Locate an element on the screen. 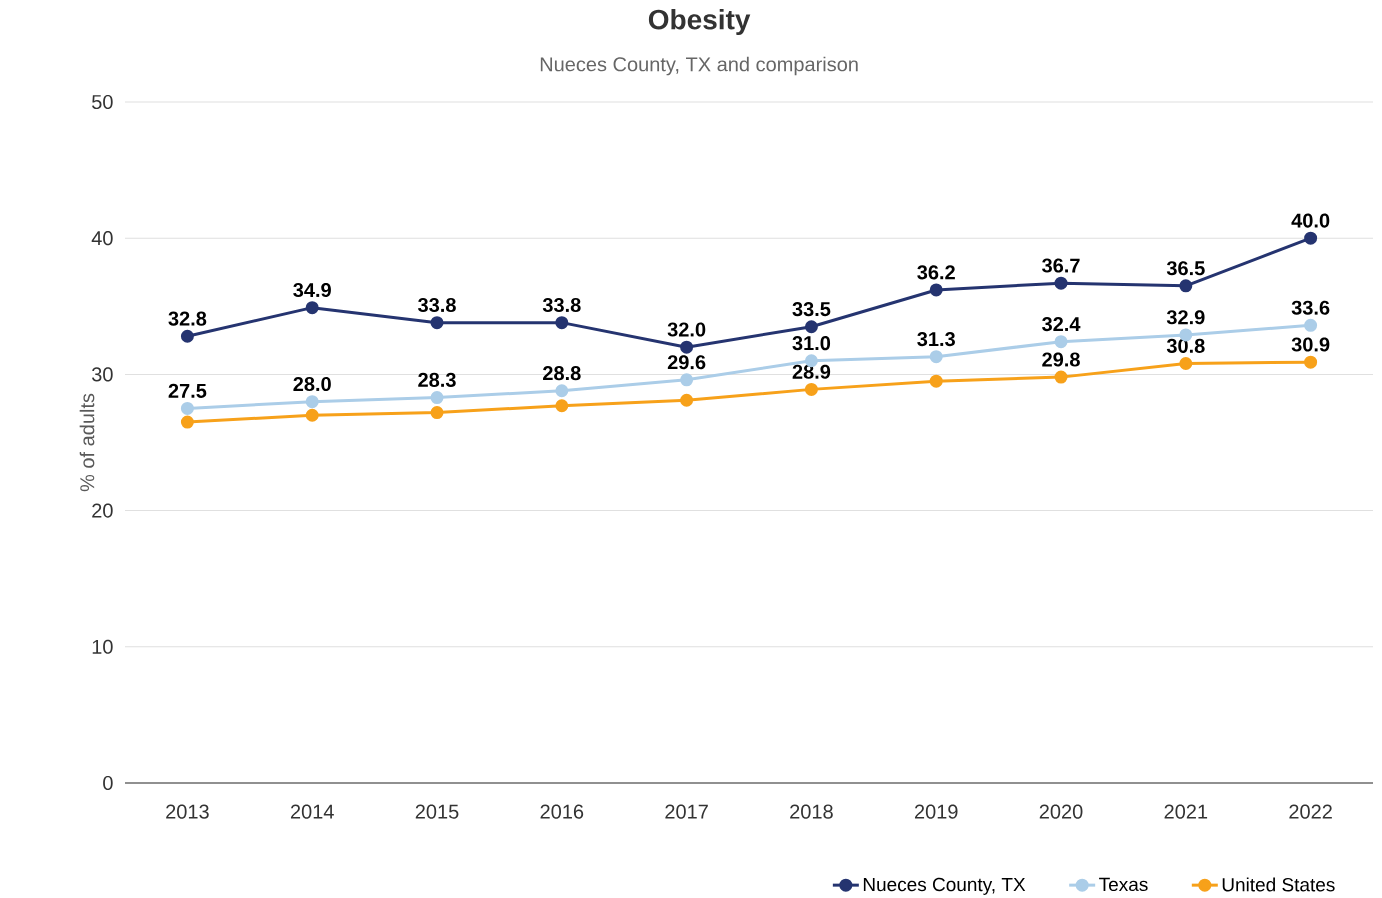 Image resolution: width=1382 pixels, height=898 pixels. data-label: 30.9 is located at coordinates (1310, 344).